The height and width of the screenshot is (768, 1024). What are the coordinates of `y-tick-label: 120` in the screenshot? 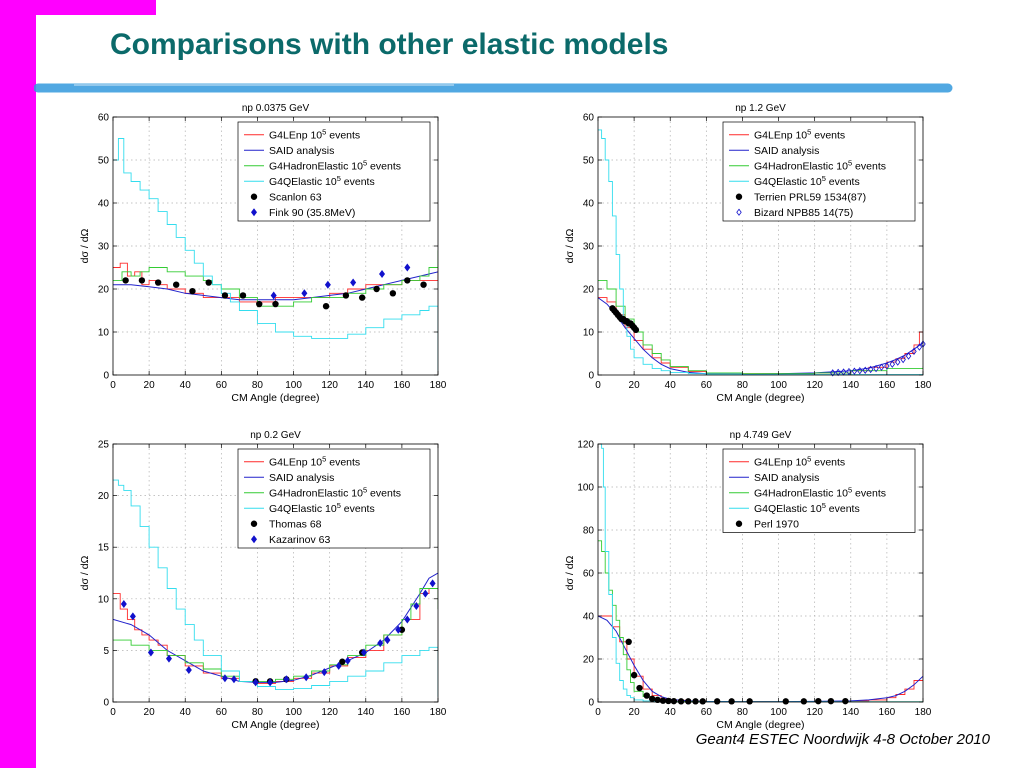 It's located at (585, 445).